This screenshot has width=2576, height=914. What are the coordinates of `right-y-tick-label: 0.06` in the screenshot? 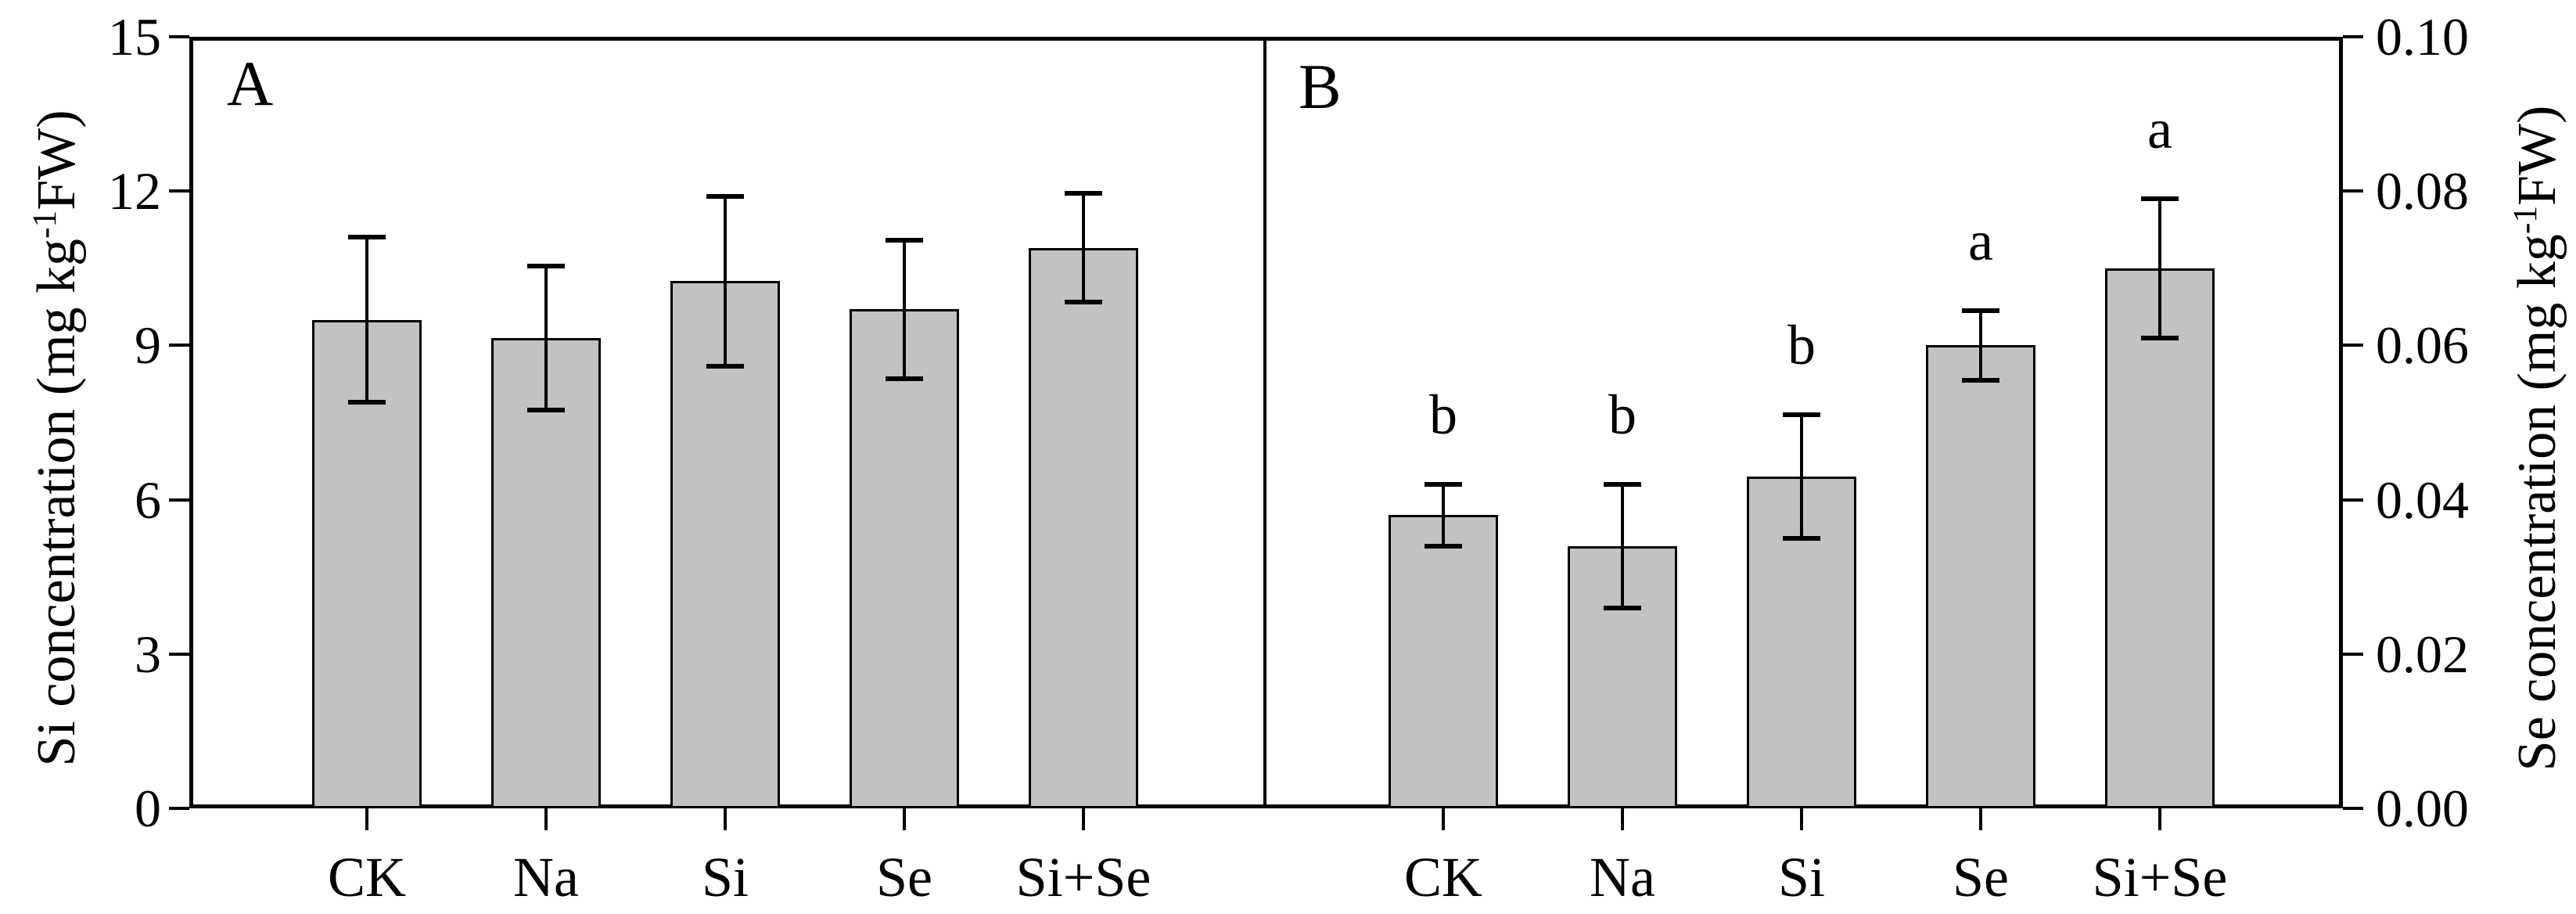 It's located at (2422, 345).